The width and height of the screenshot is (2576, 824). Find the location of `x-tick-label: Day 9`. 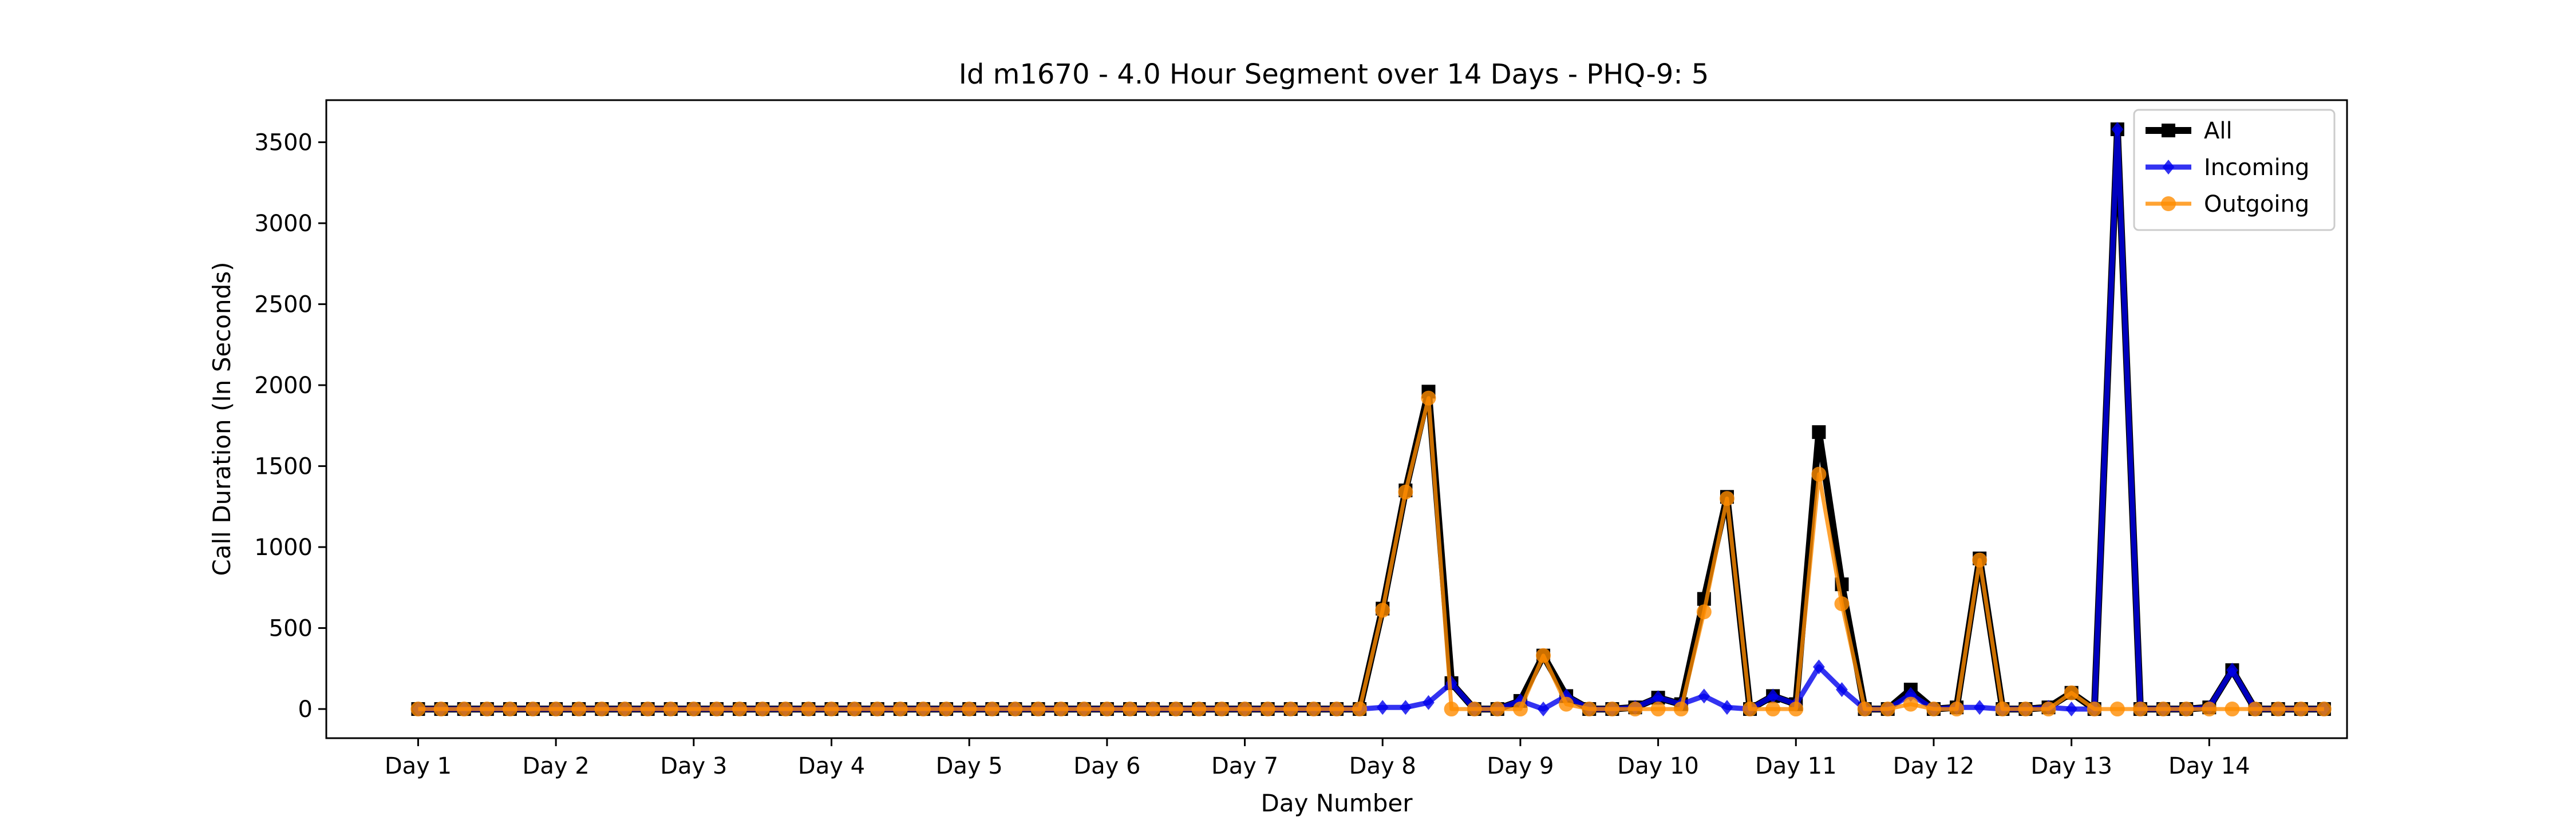

x-tick-label: Day 9 is located at coordinates (1520, 766).